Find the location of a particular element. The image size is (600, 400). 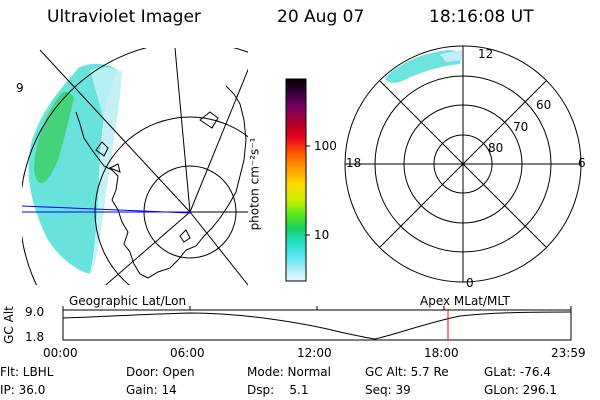

colorbar is located at coordinates (296, 180).